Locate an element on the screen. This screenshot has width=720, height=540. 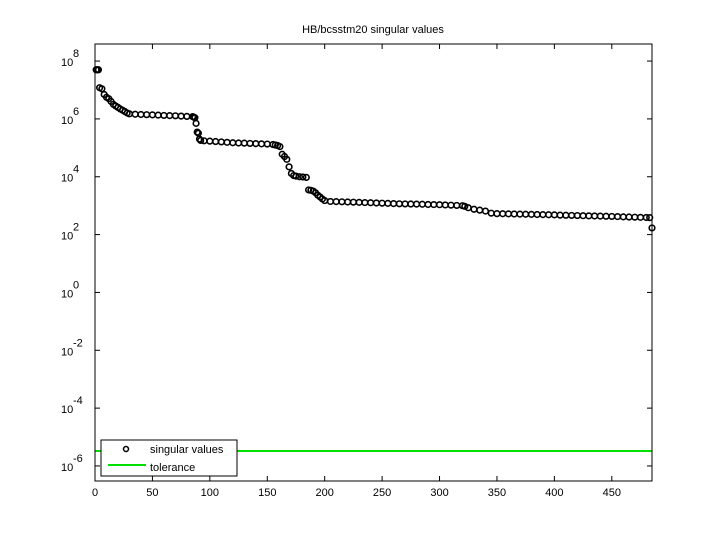
x-tick-label: 150 is located at coordinates (267, 493).